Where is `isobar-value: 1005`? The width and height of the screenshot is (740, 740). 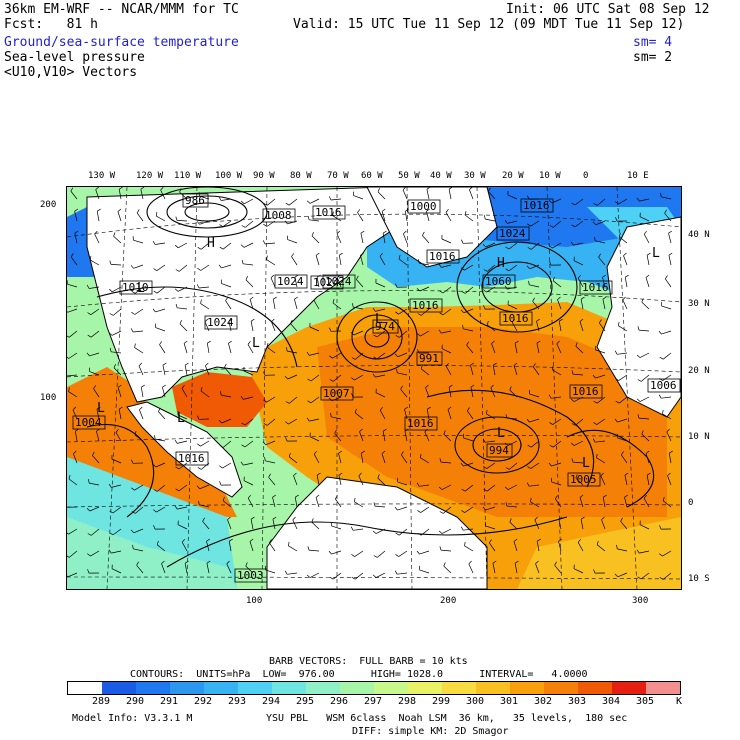 isobar-value: 1005 is located at coordinates (583, 479).